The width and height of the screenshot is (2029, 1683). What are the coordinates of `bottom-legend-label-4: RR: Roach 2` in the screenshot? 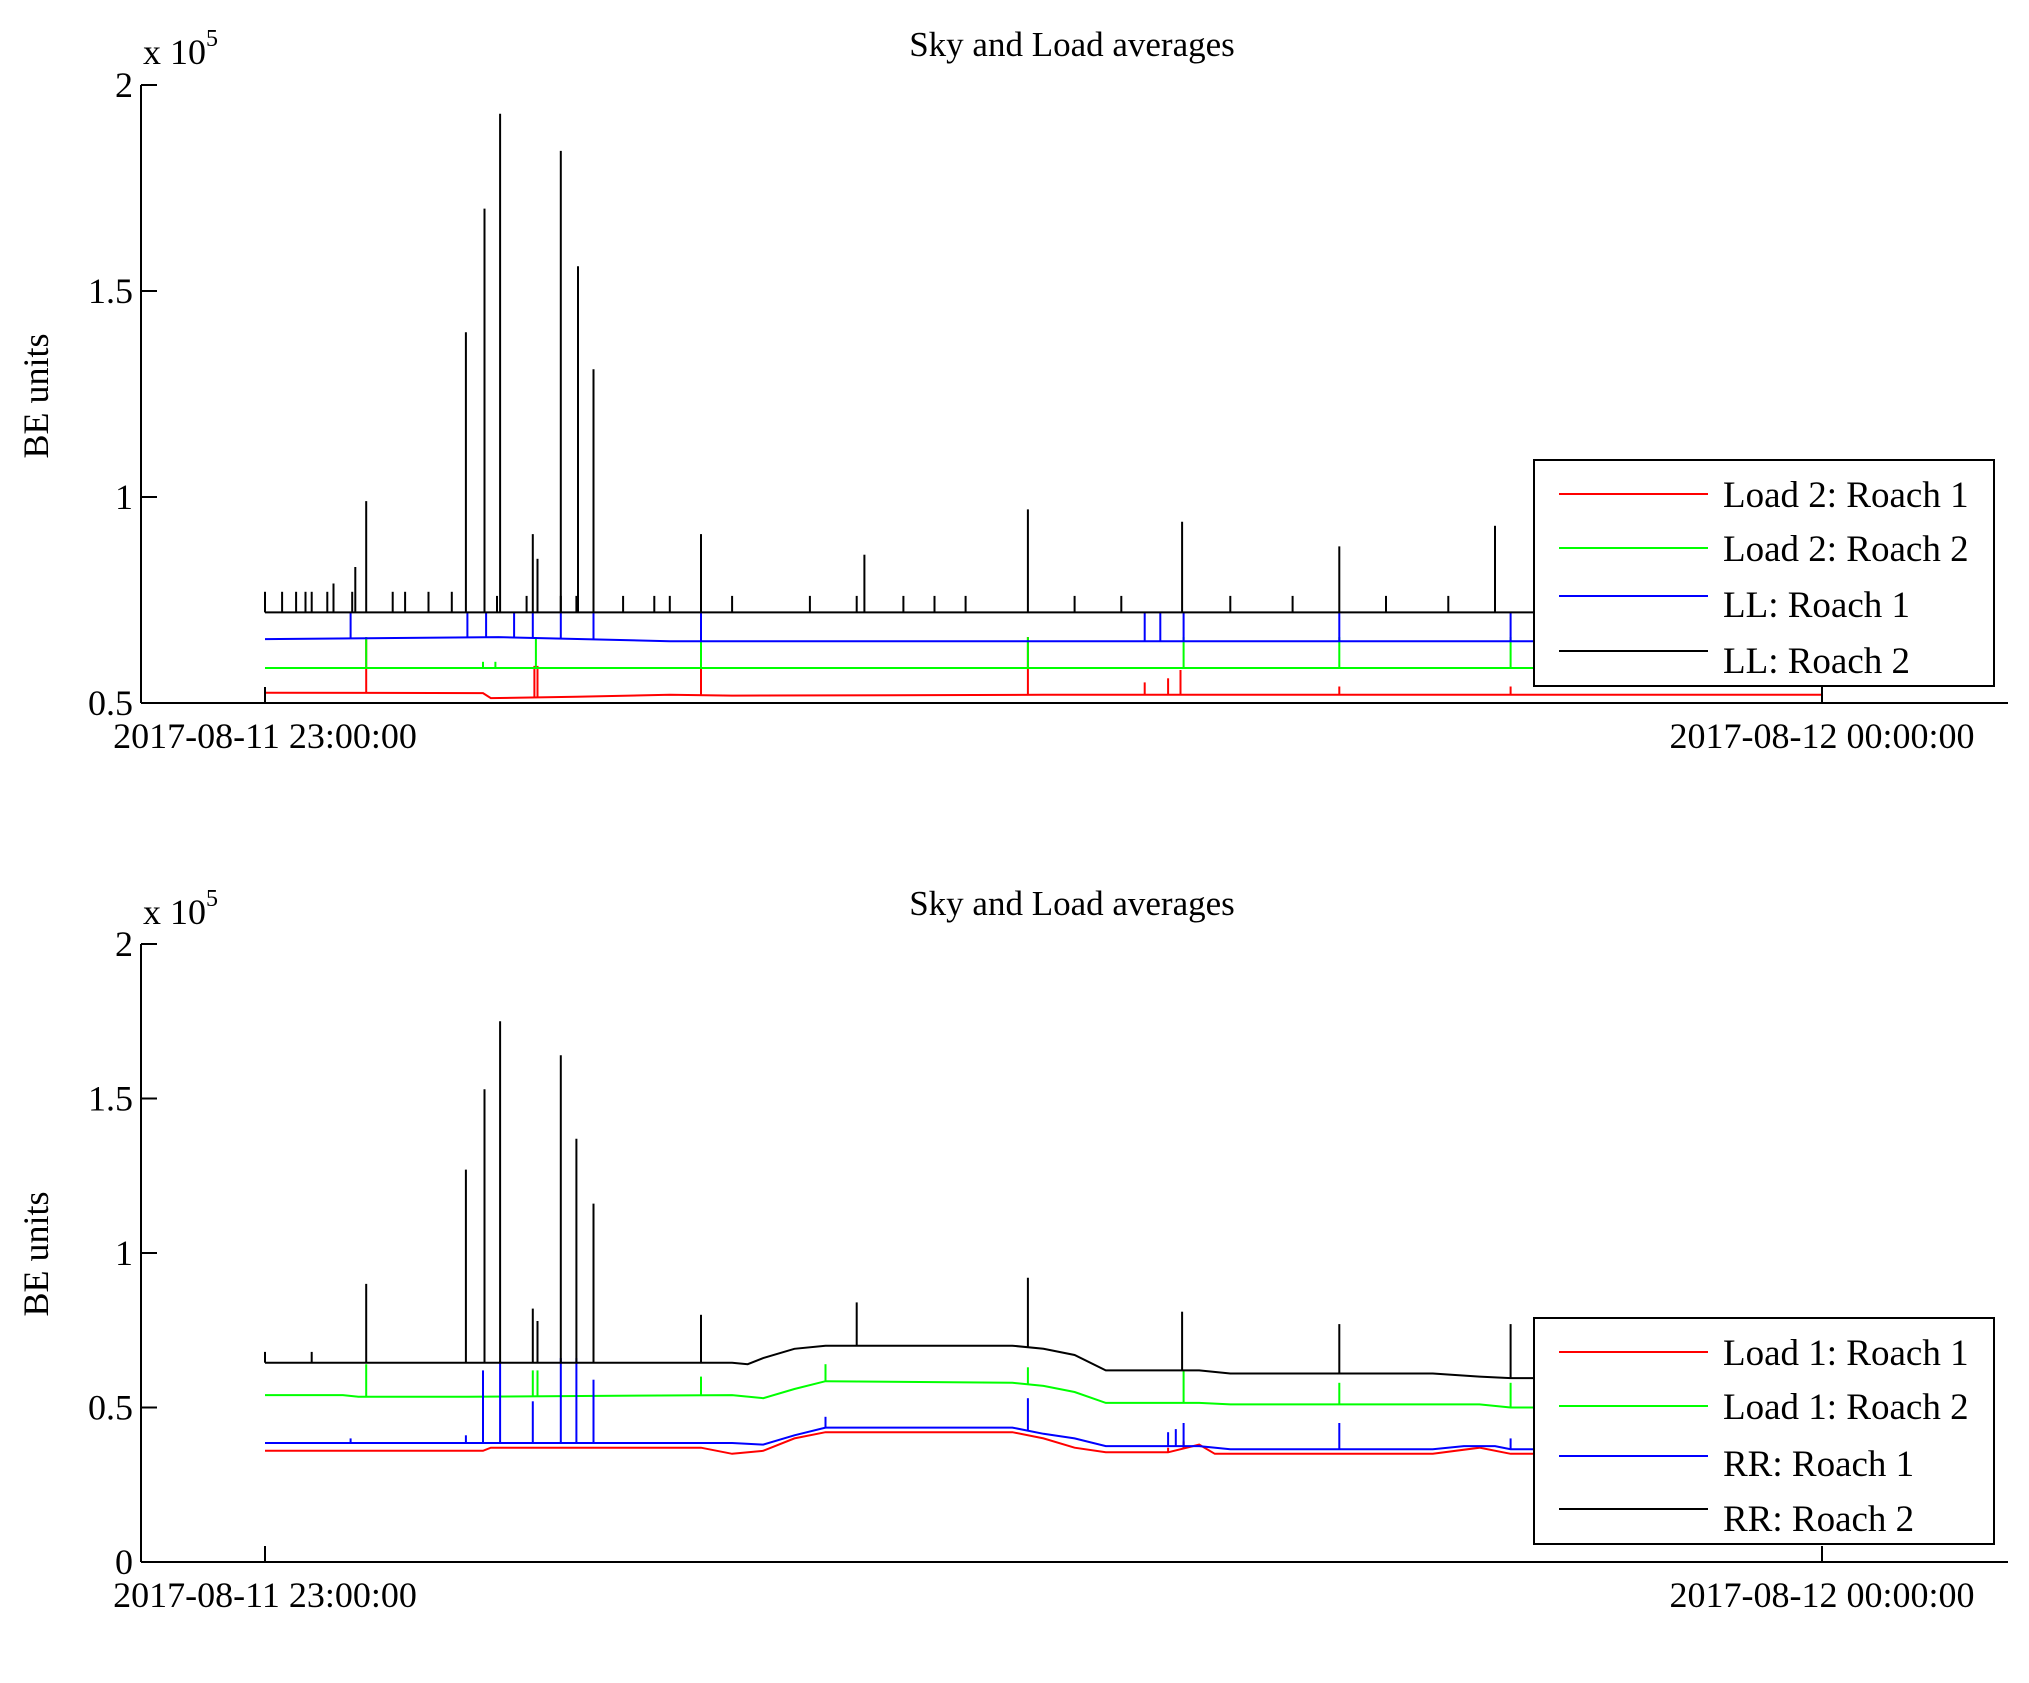 It's located at (1818, 1519).